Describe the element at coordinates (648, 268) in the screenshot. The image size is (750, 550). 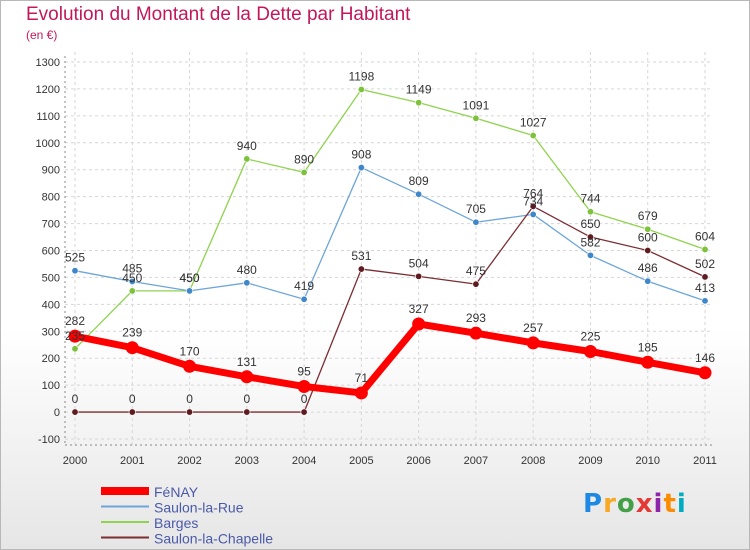
I see `data-label-saulon-la-rue: 486` at that location.